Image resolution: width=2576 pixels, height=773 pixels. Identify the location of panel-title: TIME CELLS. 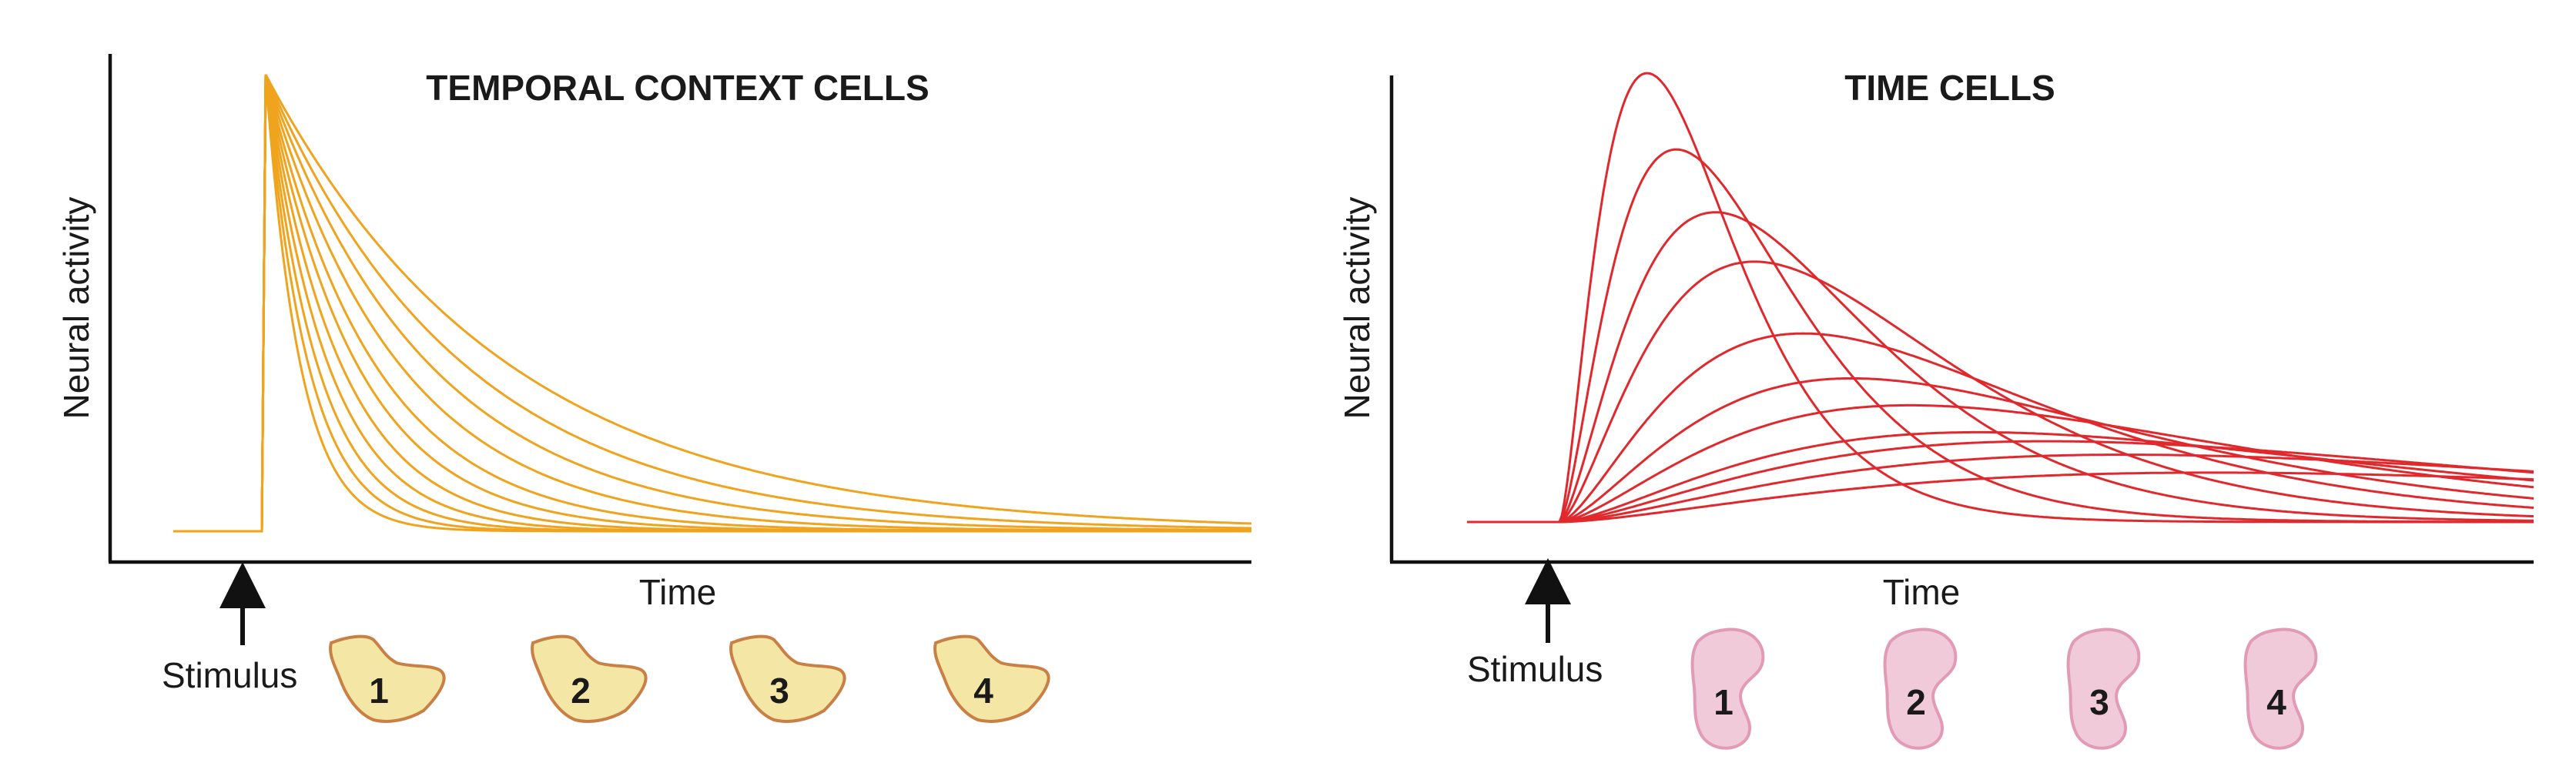
(1949, 88).